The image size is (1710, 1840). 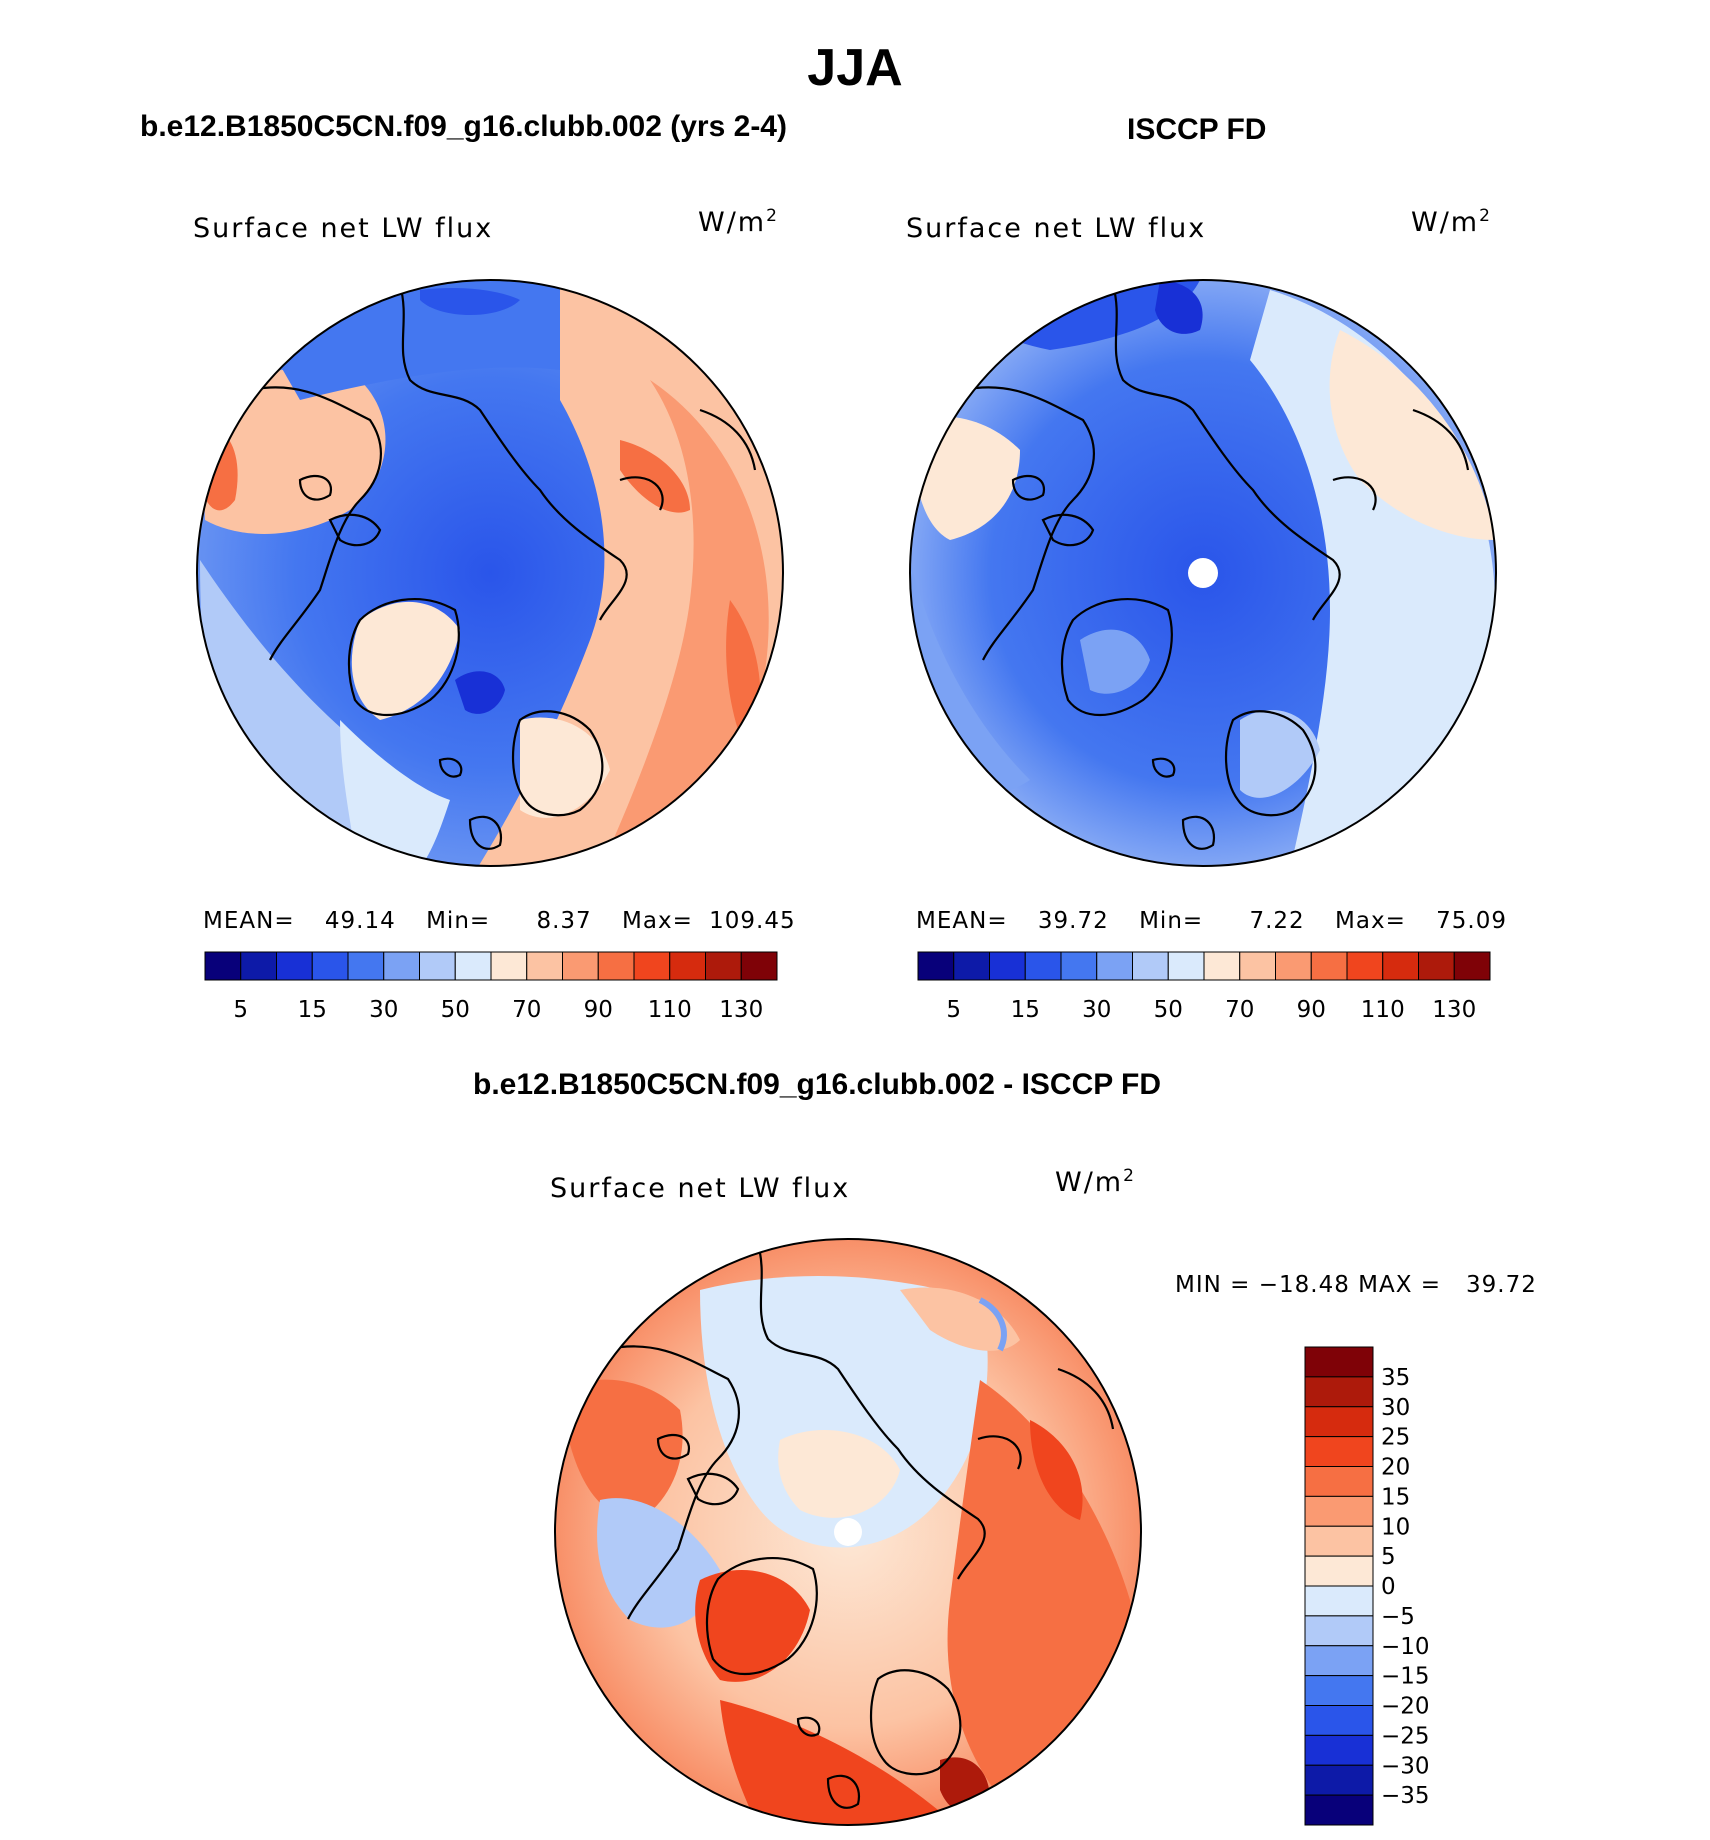 What do you see at coordinates (360, 921) in the screenshot?
I see `left-mean-value: 49.14` at bounding box center [360, 921].